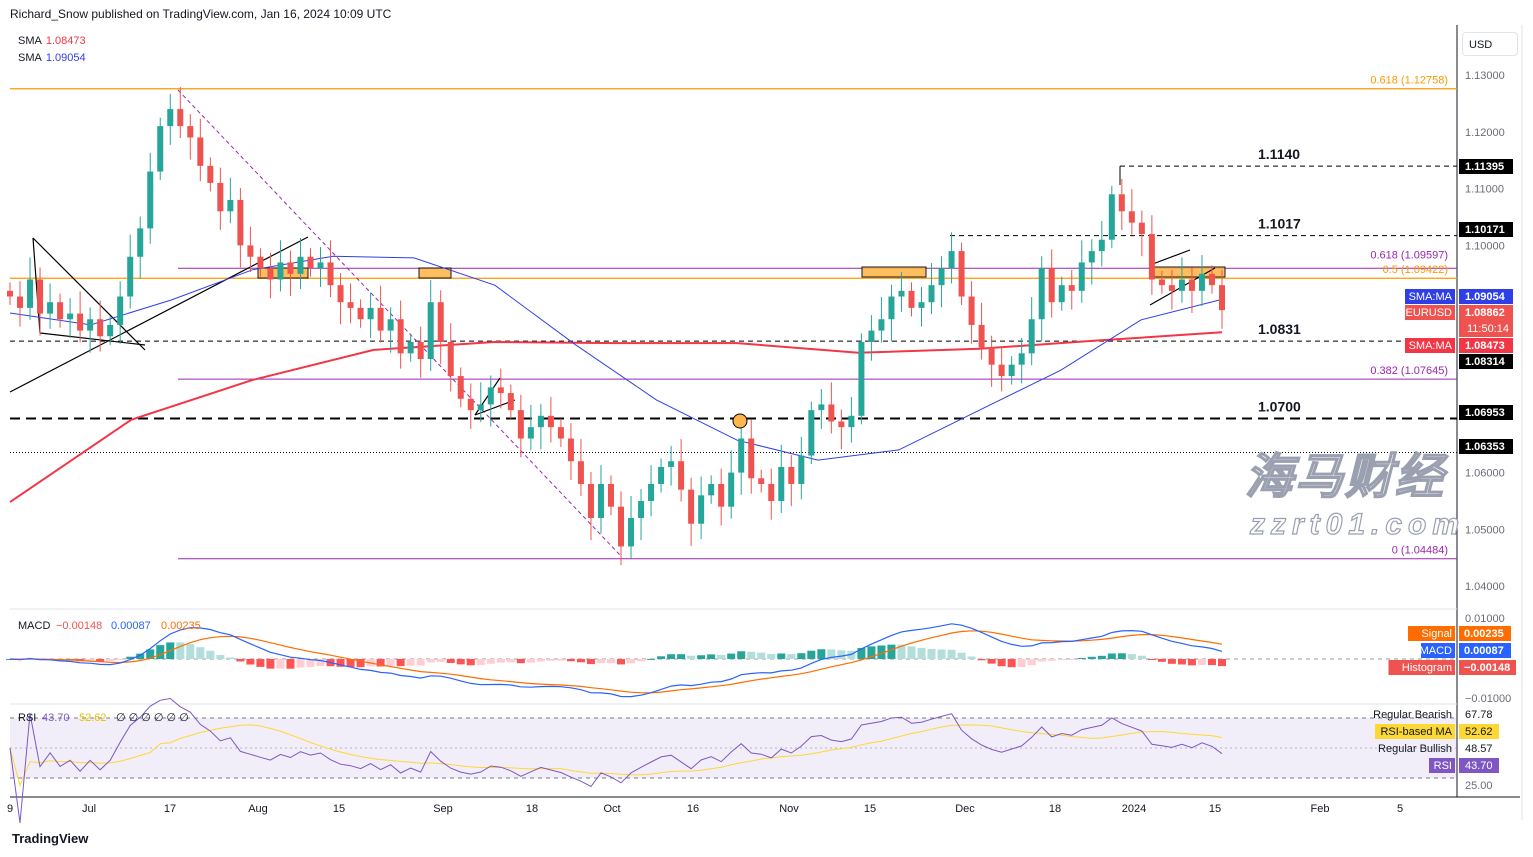 Image resolution: width=1533 pixels, height=857 pixels. Describe the element at coordinates (1170, 257) in the screenshot. I see `trend-line` at that location.